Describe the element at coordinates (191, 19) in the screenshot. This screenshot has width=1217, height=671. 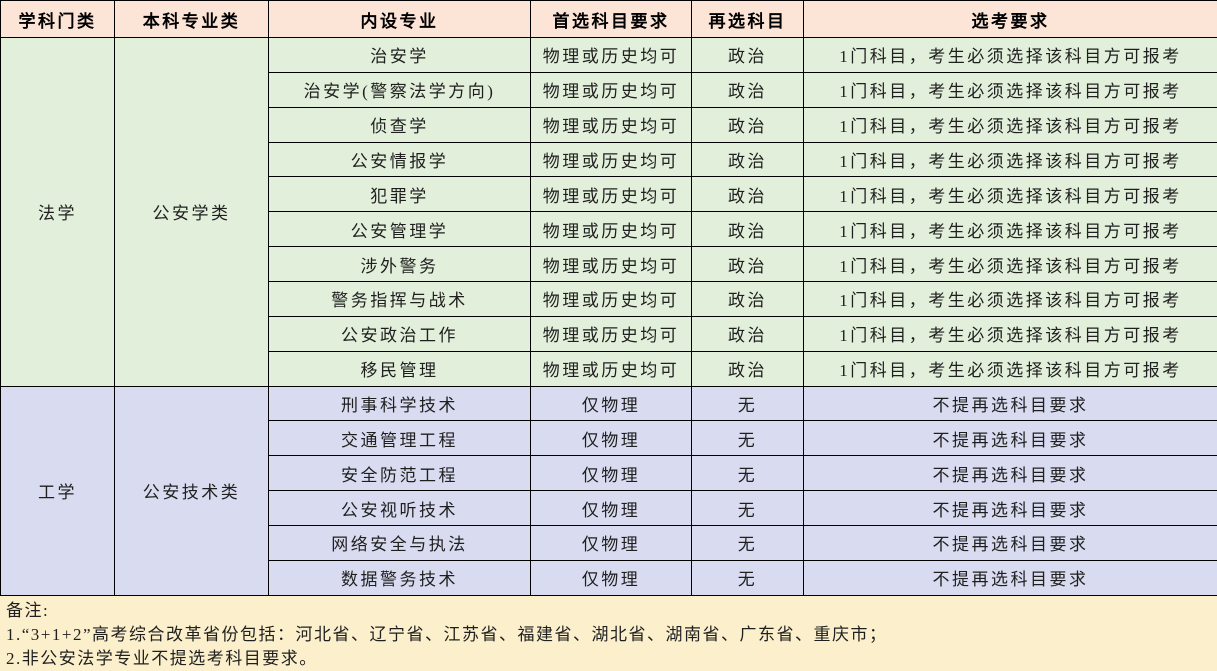
I see `header-major-class: 本科专业类` at that location.